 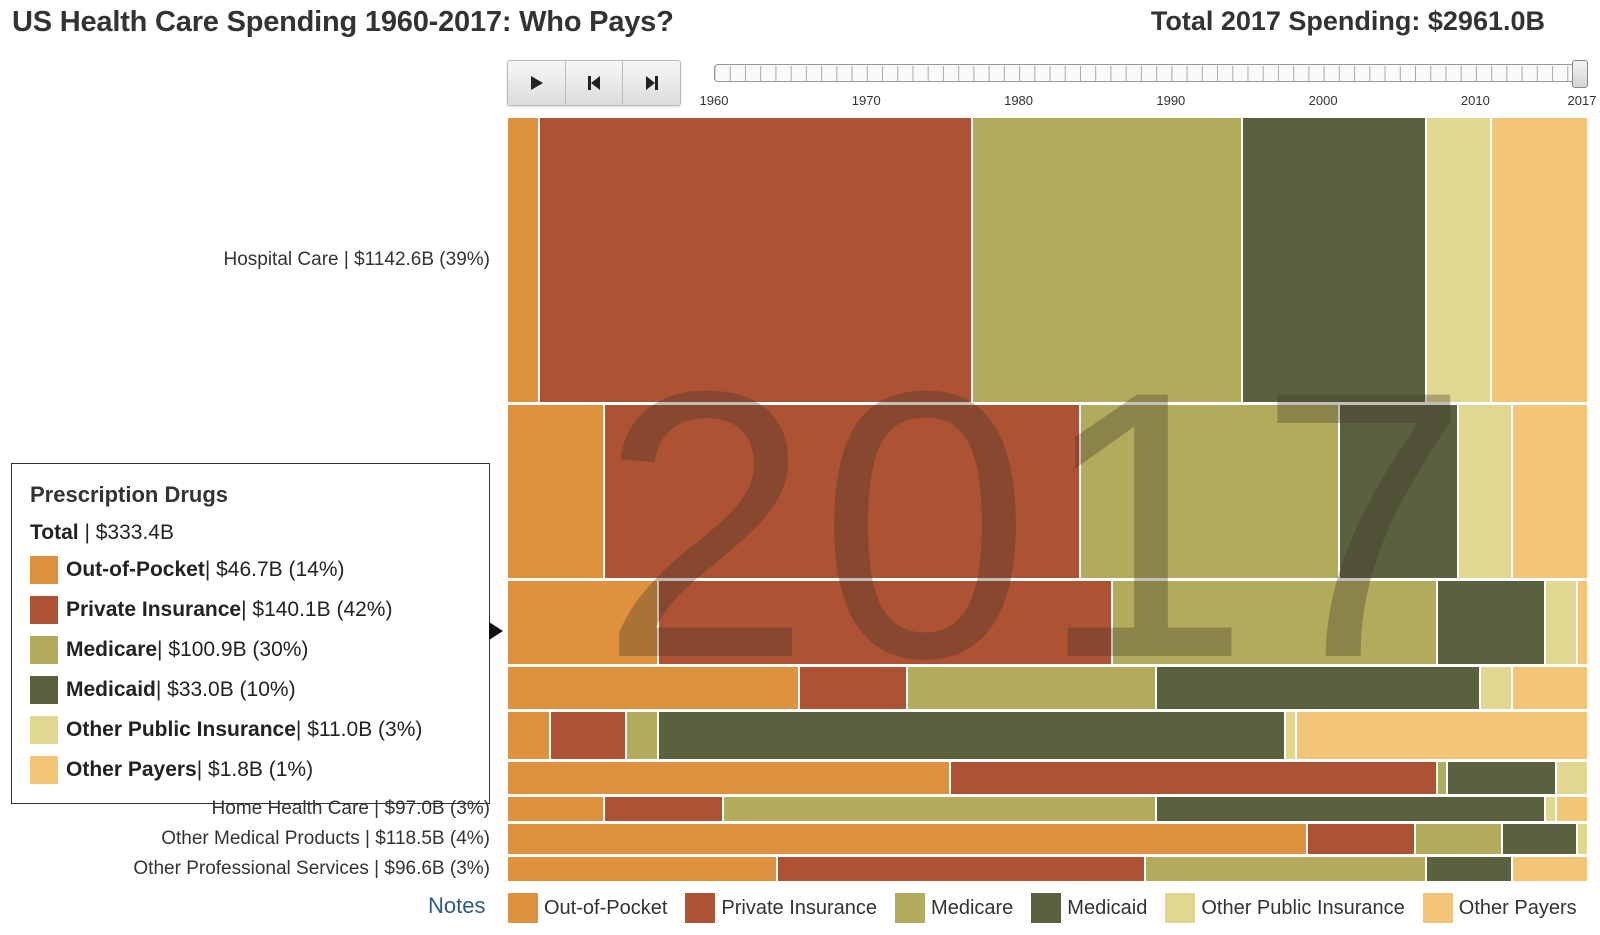 I want to click on tooltip-row: Other Payers | $1.8B (1%), so click(x=250, y=770).